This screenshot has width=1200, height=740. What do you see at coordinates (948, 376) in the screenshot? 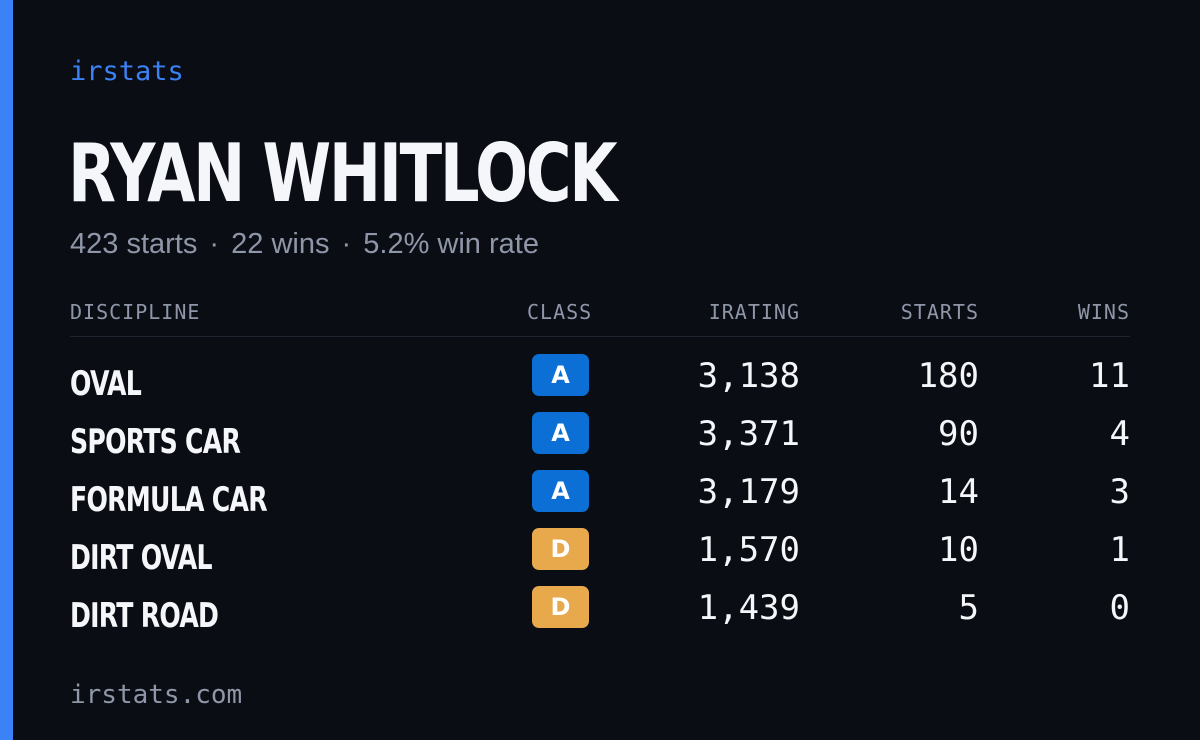
I see `starts-value: 180` at bounding box center [948, 376].